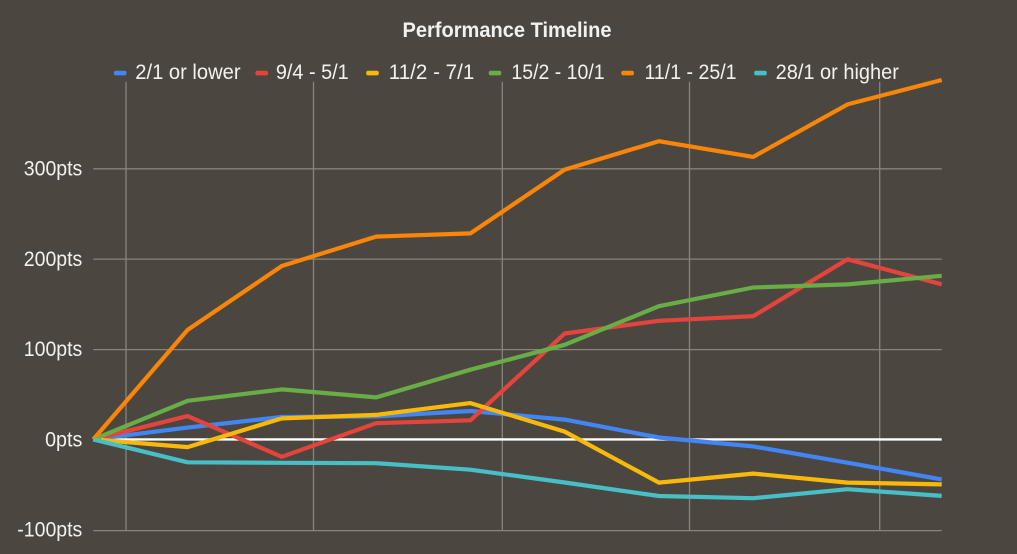  What do you see at coordinates (312, 72) in the screenshot?
I see `svg-text: 9/4 - 5/1` at bounding box center [312, 72].